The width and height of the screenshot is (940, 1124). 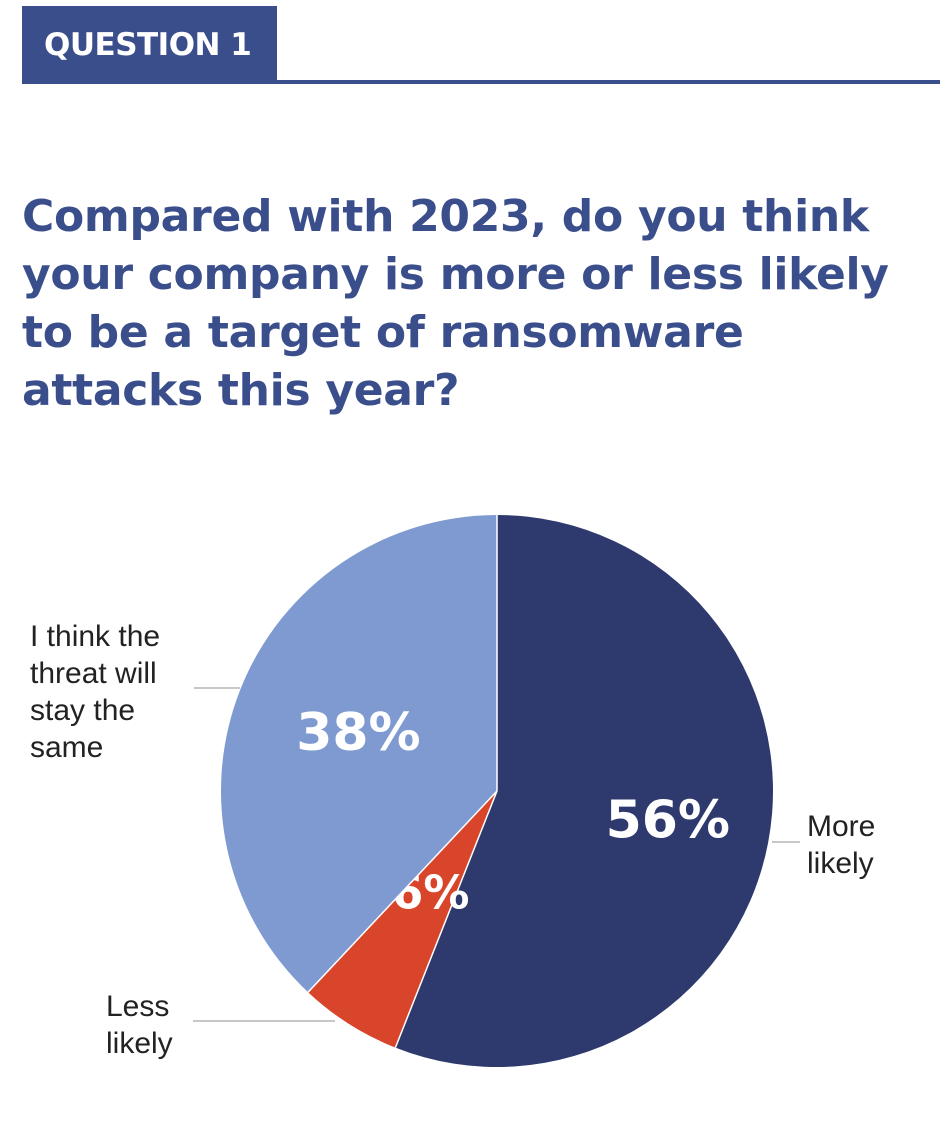 I want to click on slice-category-label-less-likely: Less likely, so click(x=139, y=1025).